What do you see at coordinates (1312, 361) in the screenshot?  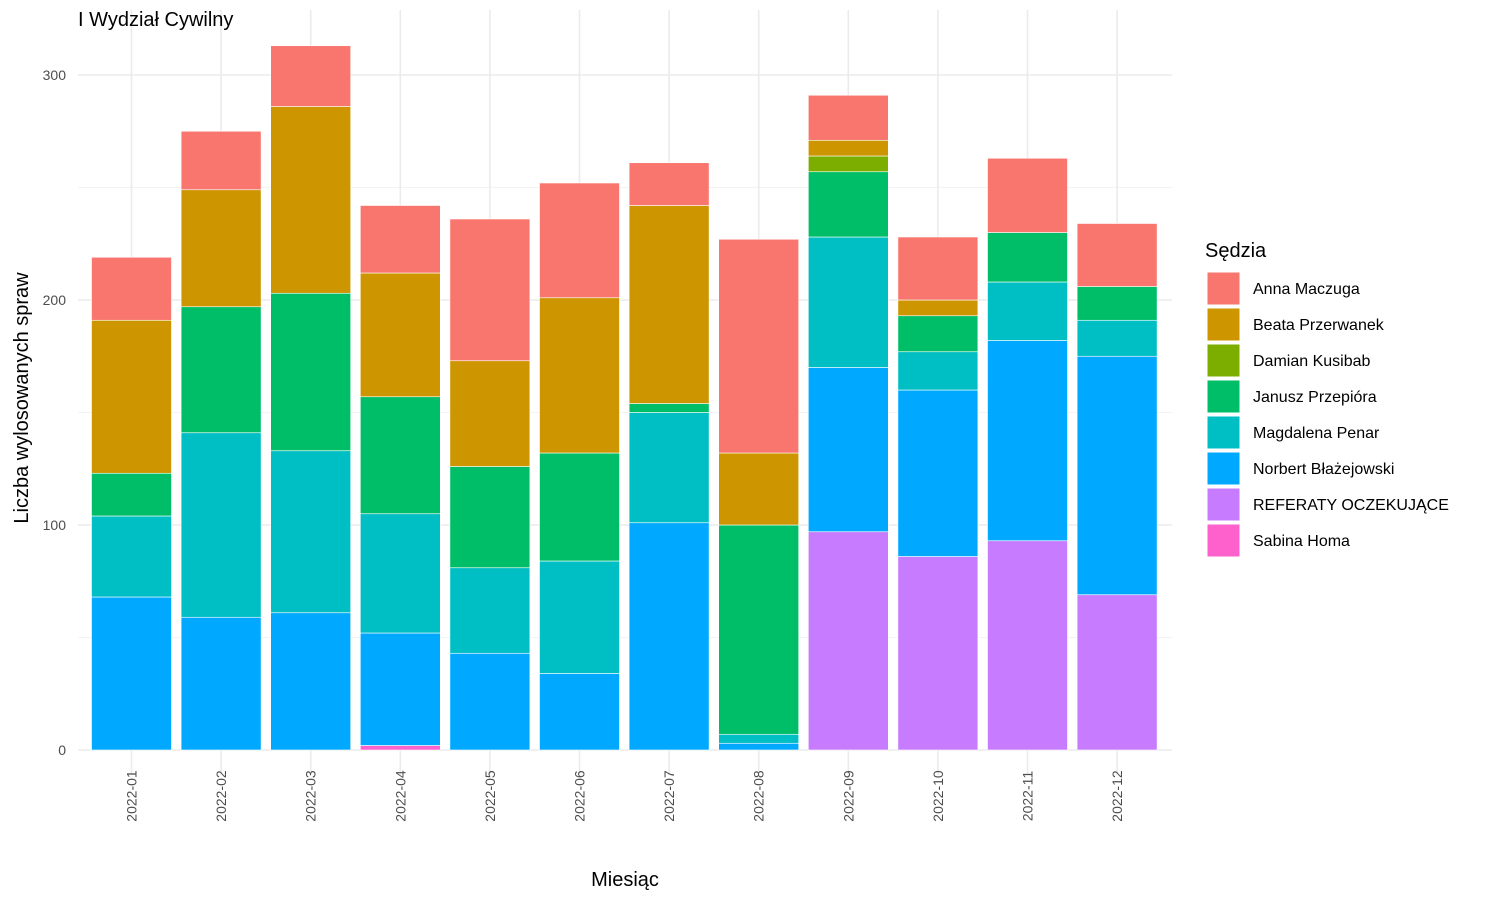 I see `legend-label: Damian Kusibab` at bounding box center [1312, 361].